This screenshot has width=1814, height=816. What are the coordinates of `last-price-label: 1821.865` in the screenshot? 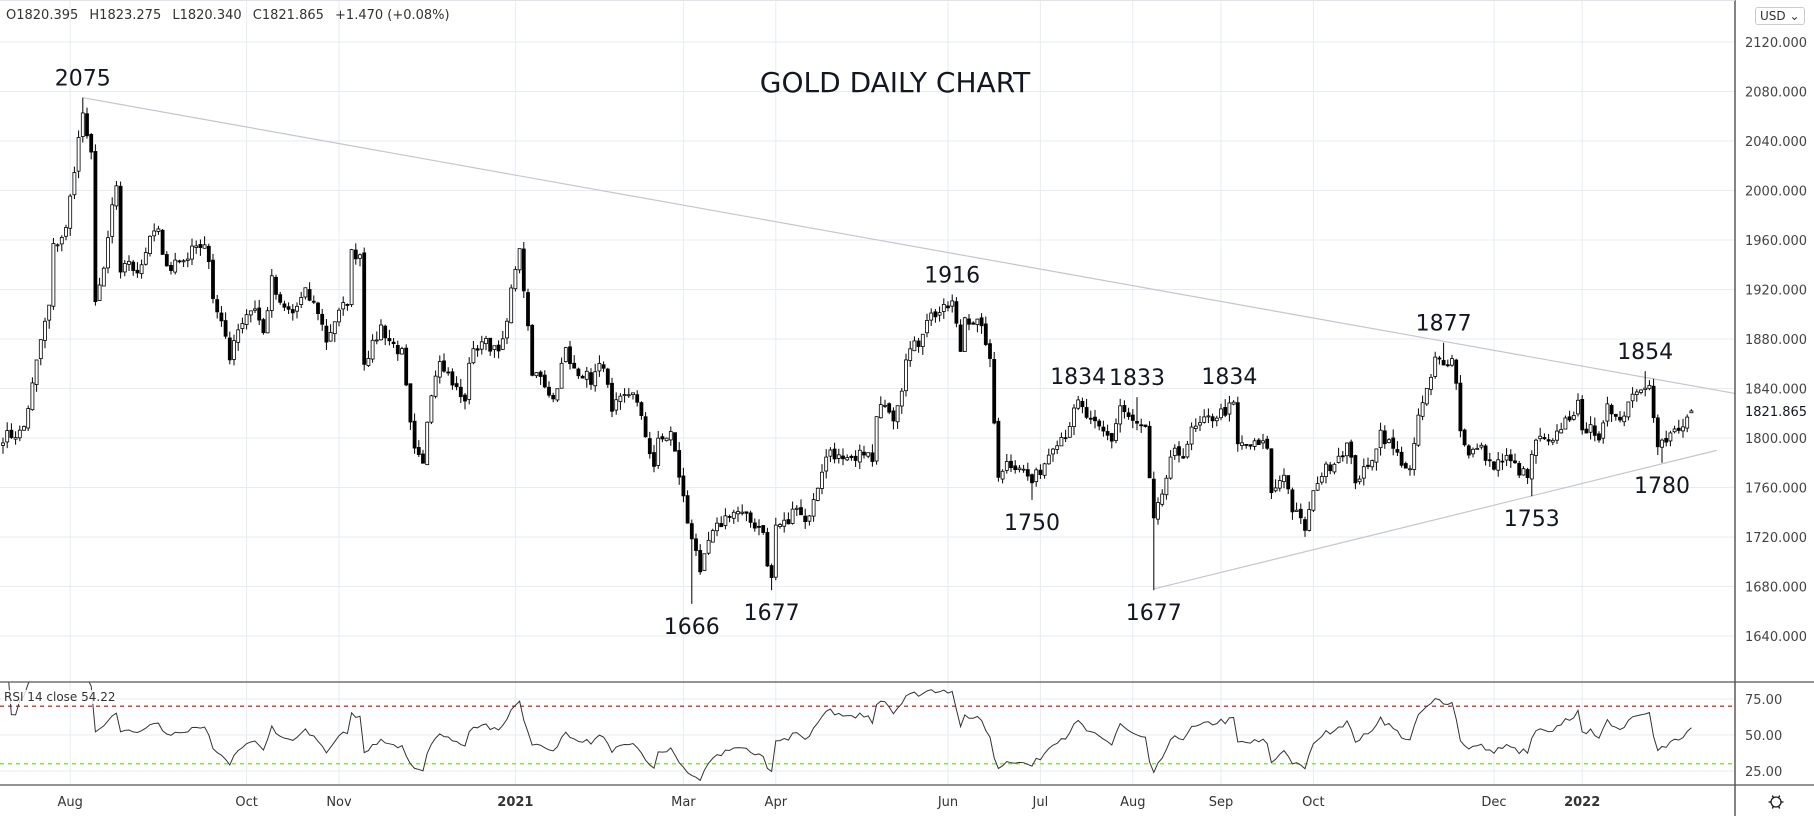 It's located at (1776, 412).